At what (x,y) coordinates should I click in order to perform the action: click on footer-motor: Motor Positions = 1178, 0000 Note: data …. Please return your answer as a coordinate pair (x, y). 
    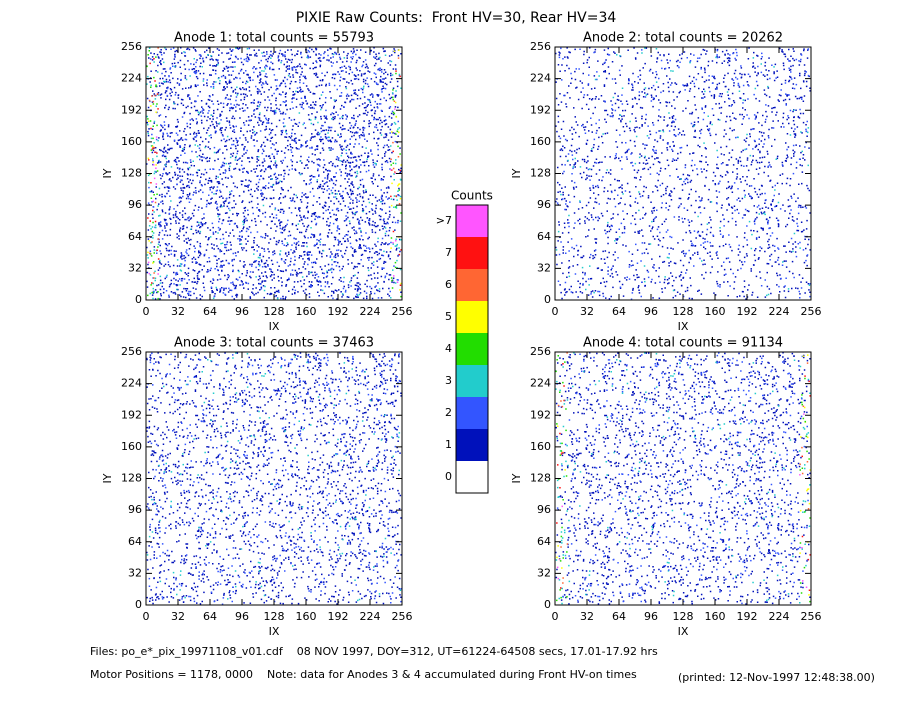
    Looking at the image, I should click on (363, 674).